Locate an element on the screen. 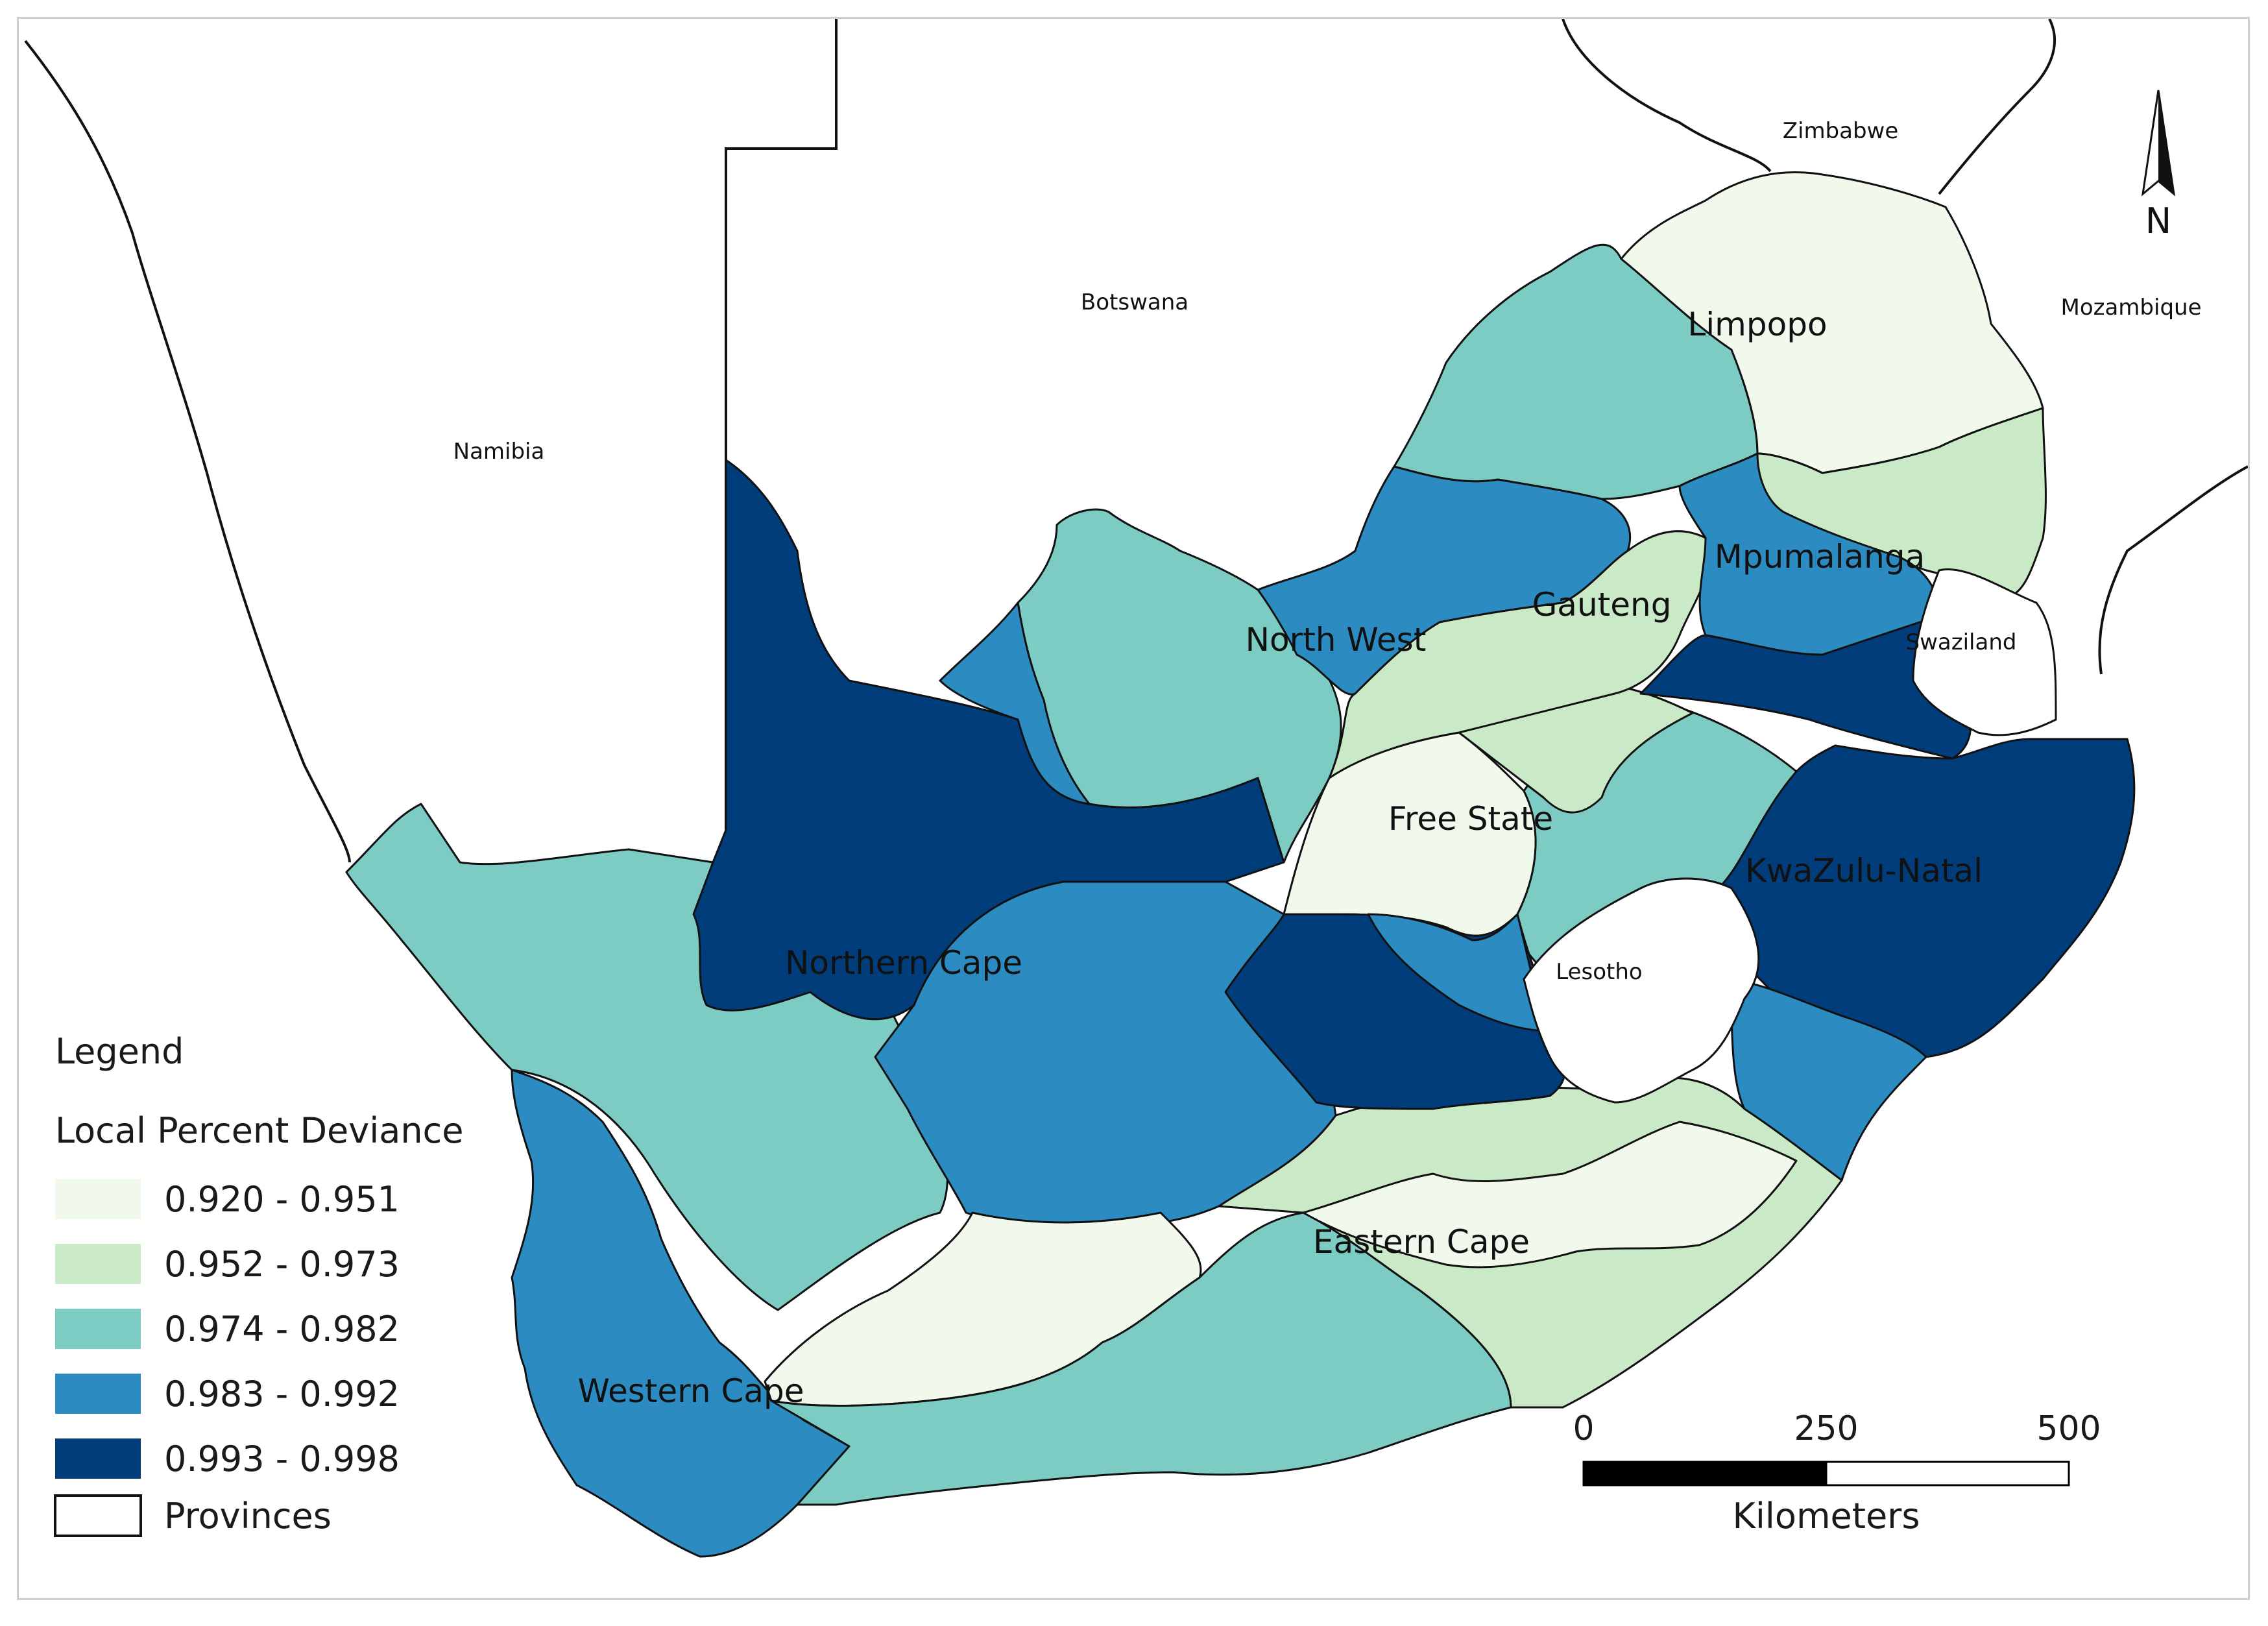 This screenshot has width=2268, height=1626. label-zimbabwe: Zimbabwe is located at coordinates (1841, 131).